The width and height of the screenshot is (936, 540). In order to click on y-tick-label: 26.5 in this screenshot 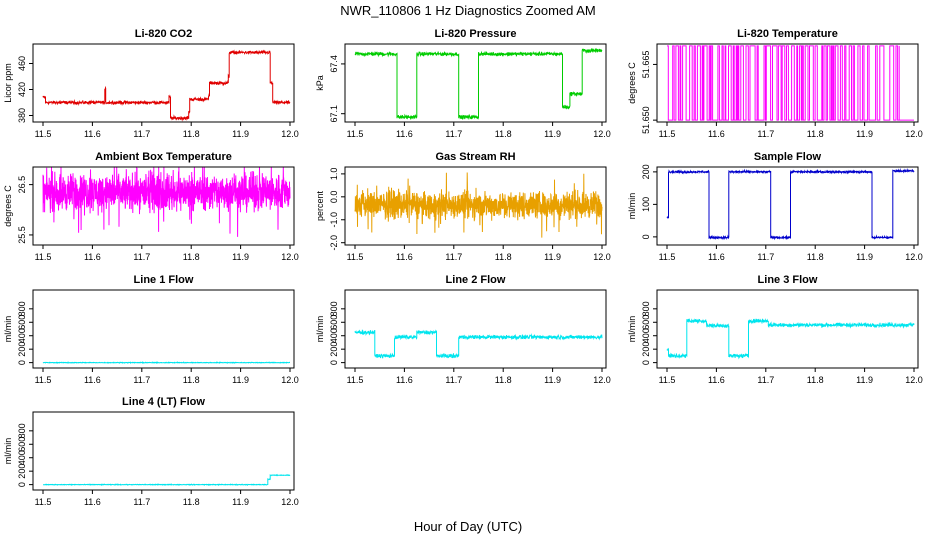, I will do `click(22, 185)`.